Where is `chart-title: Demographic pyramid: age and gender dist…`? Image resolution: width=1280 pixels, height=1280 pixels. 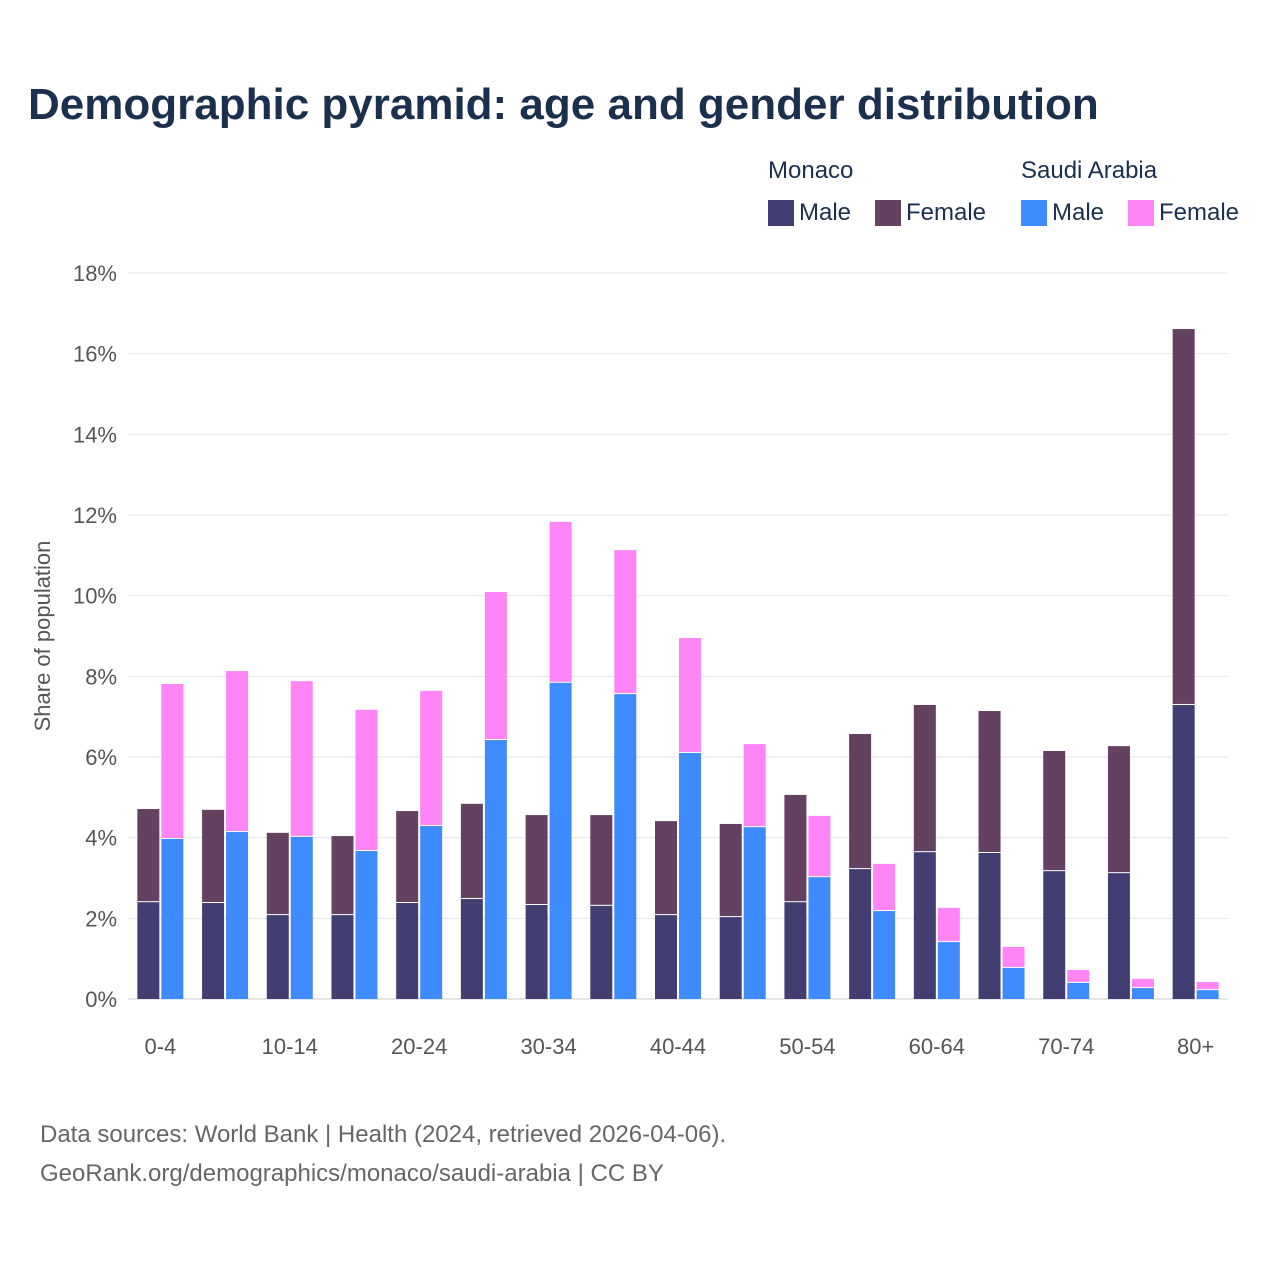
chart-title: Demographic pyramid: age and gender dist… is located at coordinates (563, 104).